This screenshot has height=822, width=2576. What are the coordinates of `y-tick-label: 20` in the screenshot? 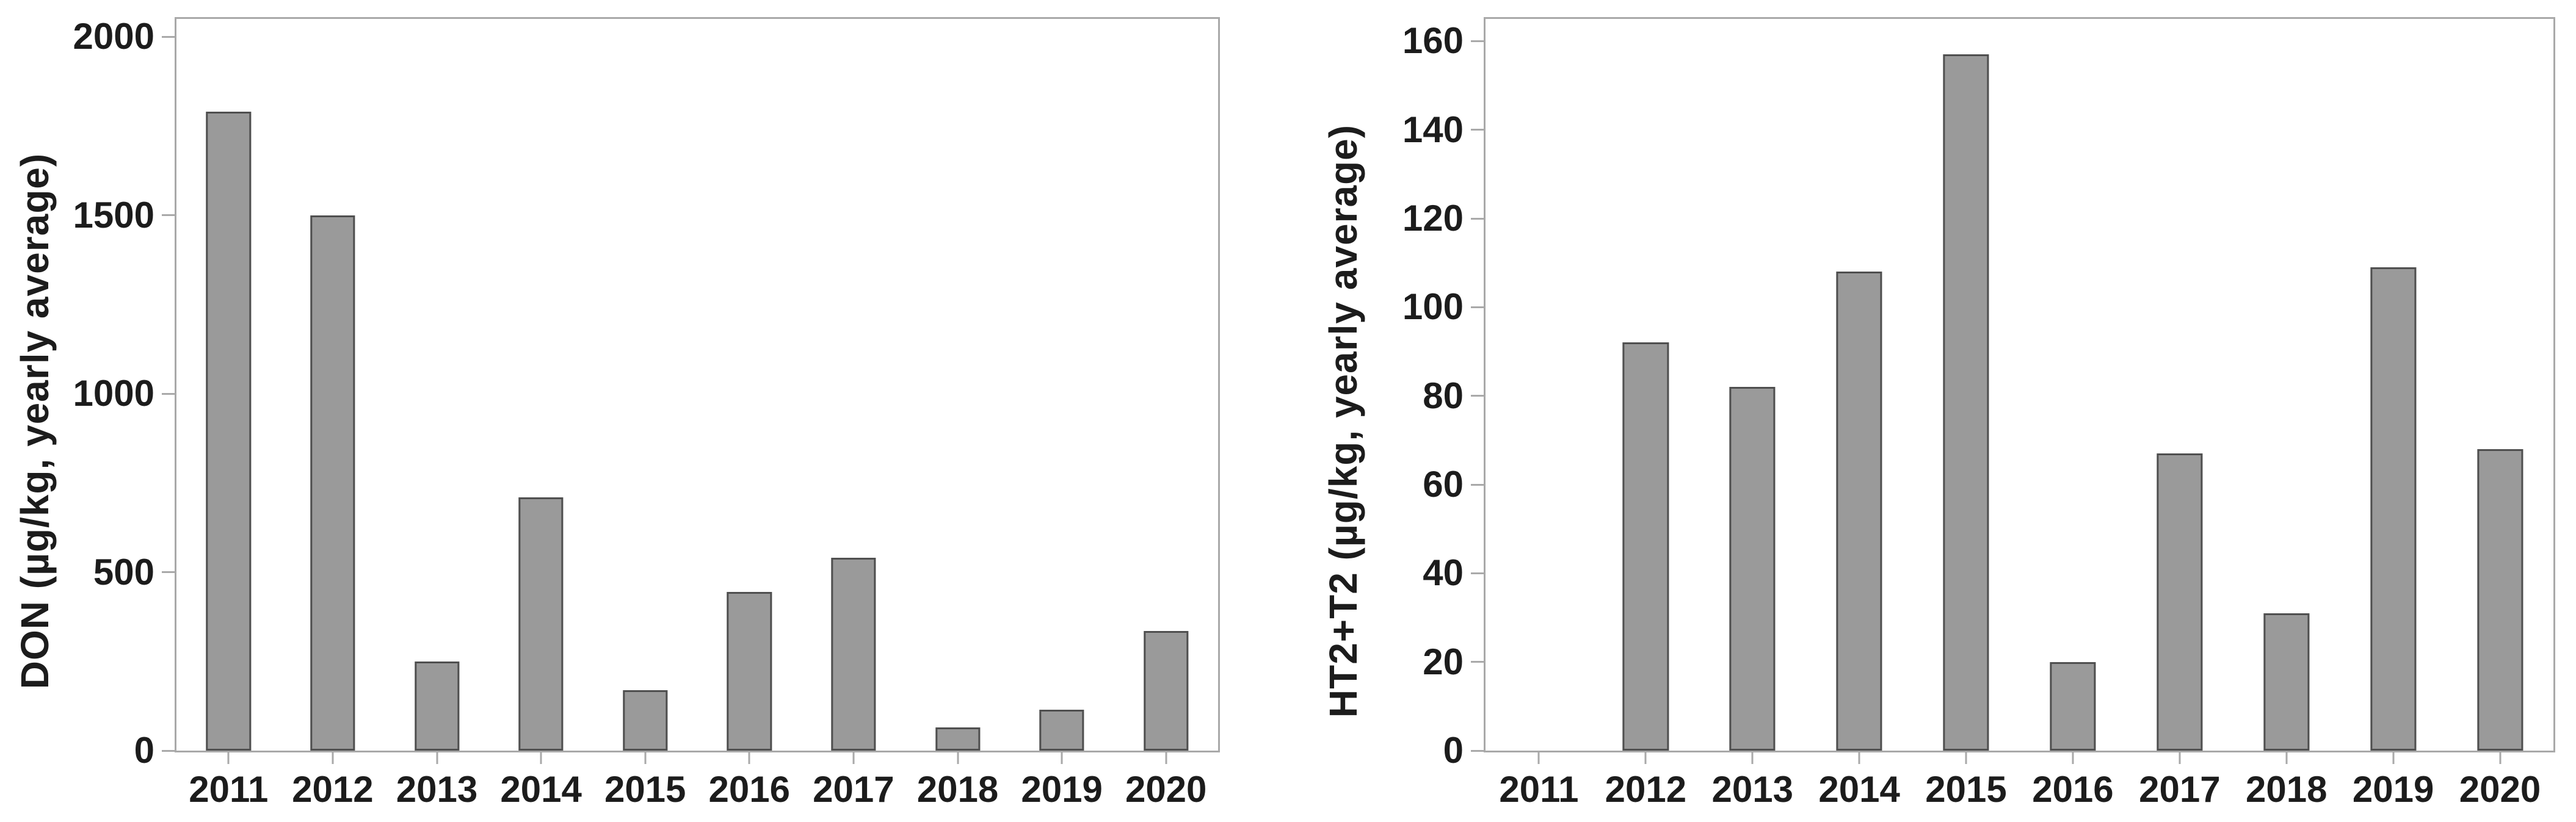 It's located at (1443, 661).